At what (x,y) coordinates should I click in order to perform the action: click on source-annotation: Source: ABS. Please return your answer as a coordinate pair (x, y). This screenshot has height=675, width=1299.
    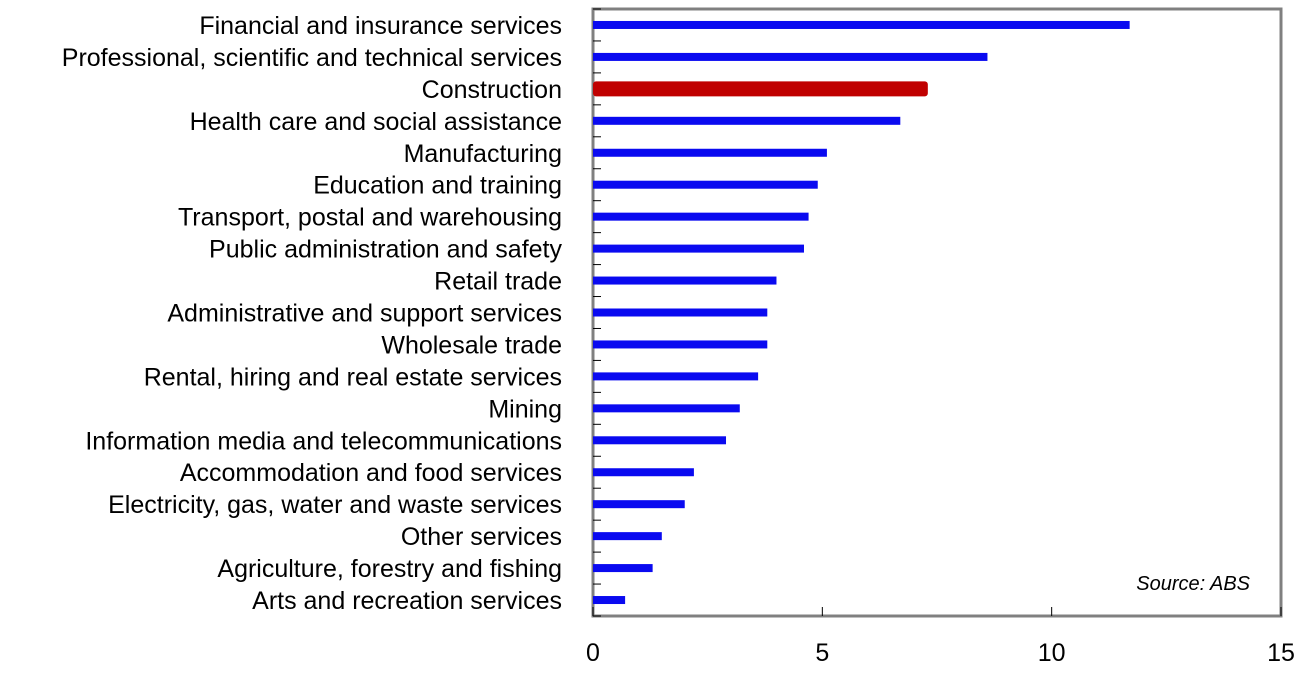
    Looking at the image, I should click on (1193, 584).